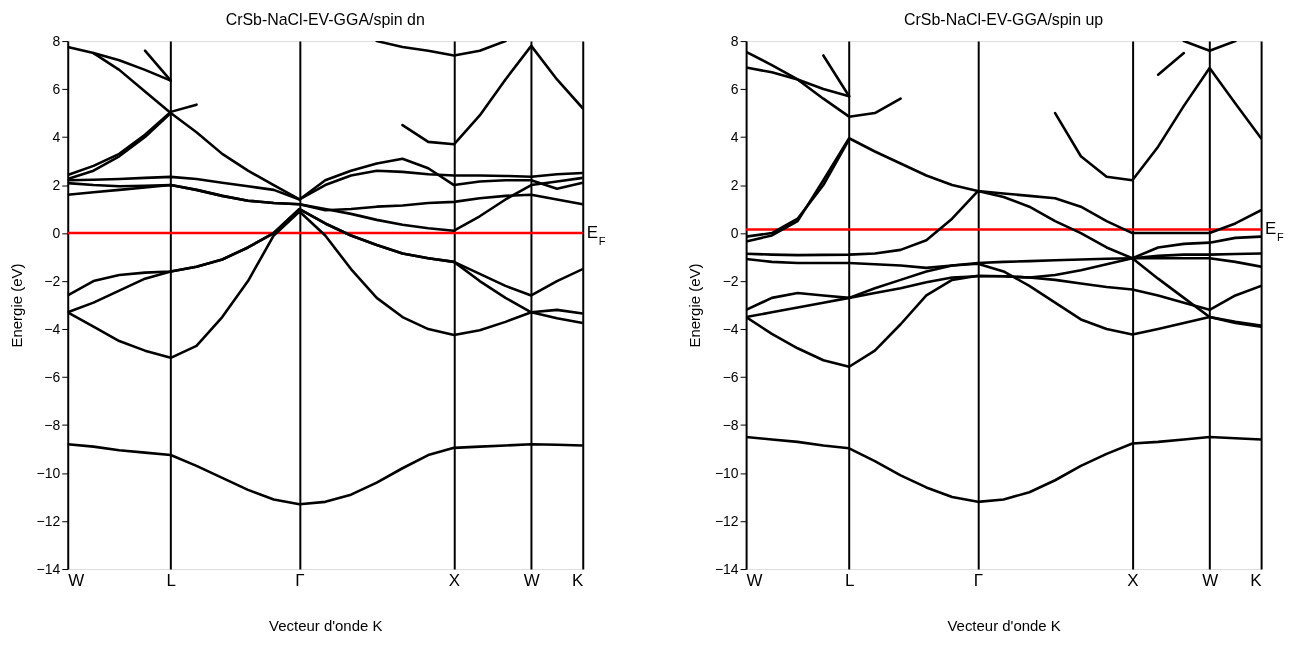 The height and width of the screenshot is (648, 1290). Describe the element at coordinates (1004, 20) in the screenshot. I see `chart-title: CrSb-NaCl-EV-GGA/spin up` at that location.